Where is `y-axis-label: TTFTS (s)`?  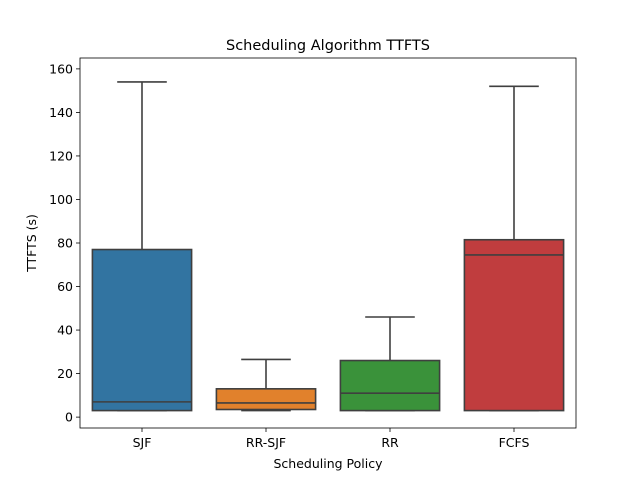
y-axis-label: TTFTS (s) is located at coordinates (31, 243).